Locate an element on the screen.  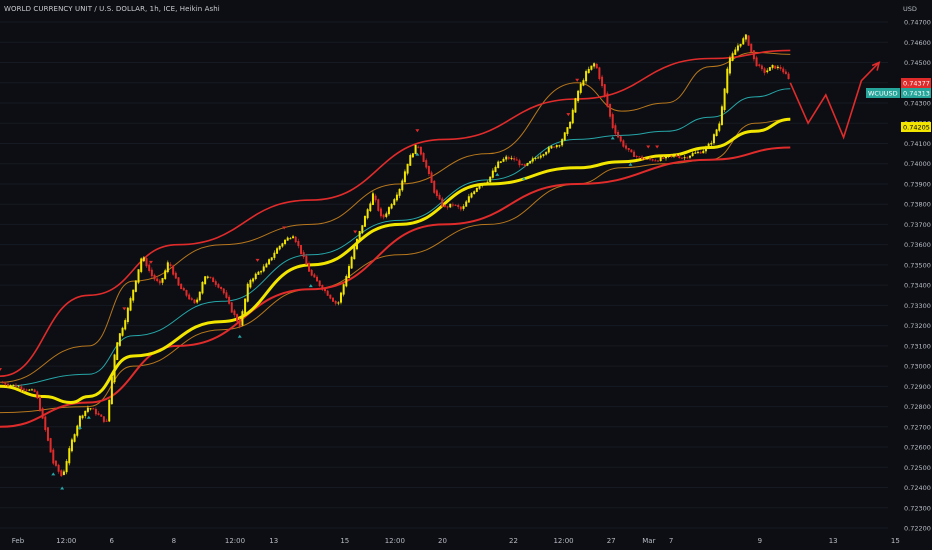
price-tick-label: 0.74000 is located at coordinates (917, 164).